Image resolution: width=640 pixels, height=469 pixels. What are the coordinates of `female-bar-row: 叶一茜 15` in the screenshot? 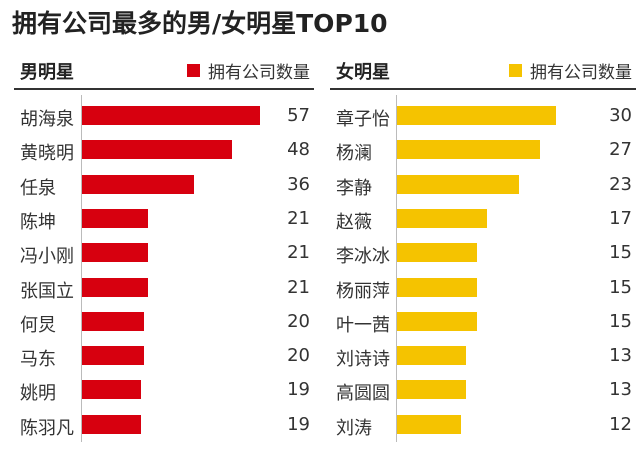 It's located at (483, 322).